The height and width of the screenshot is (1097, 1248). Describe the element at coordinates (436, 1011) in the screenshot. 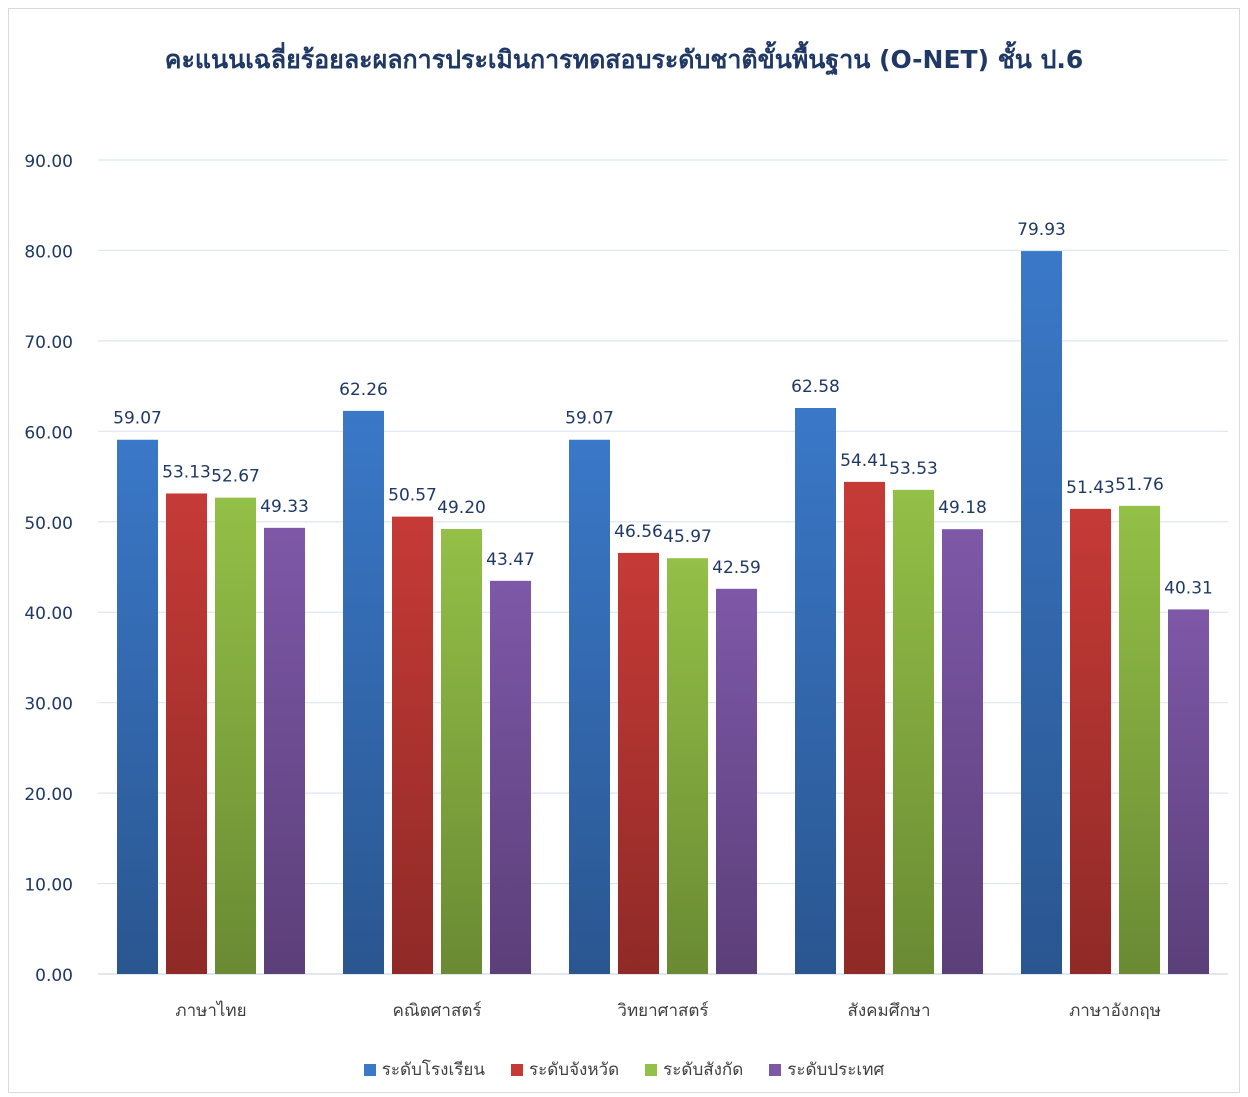

I see `x-tick-label: คณิตศาสตร์` at that location.